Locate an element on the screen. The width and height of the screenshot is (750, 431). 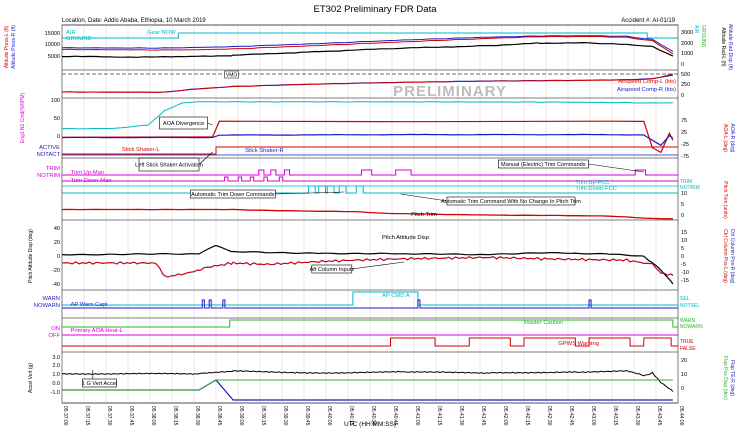
aoa-tick: 75 is located at coordinates (684, 121).